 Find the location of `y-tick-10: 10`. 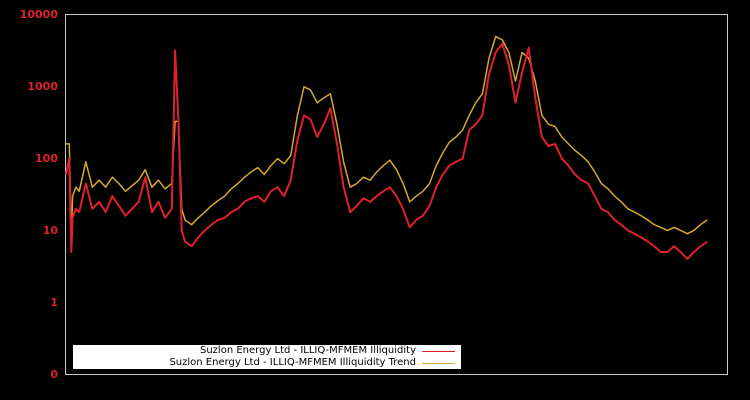

y-tick-10: 10 is located at coordinates (50, 230).